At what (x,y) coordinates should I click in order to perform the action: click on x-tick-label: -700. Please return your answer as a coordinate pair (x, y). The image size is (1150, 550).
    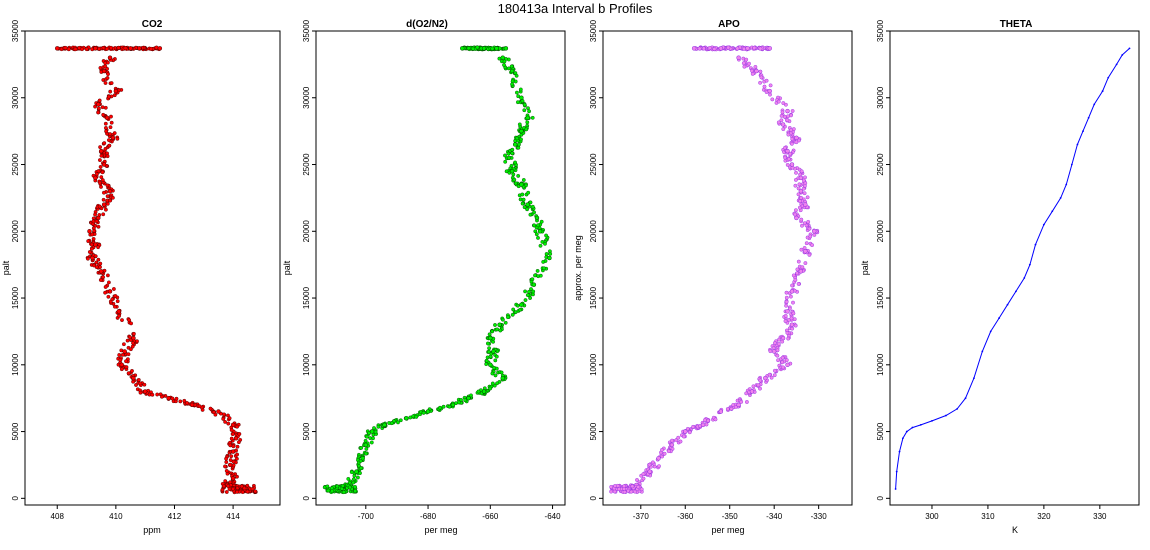
    Looking at the image, I should click on (366, 516).